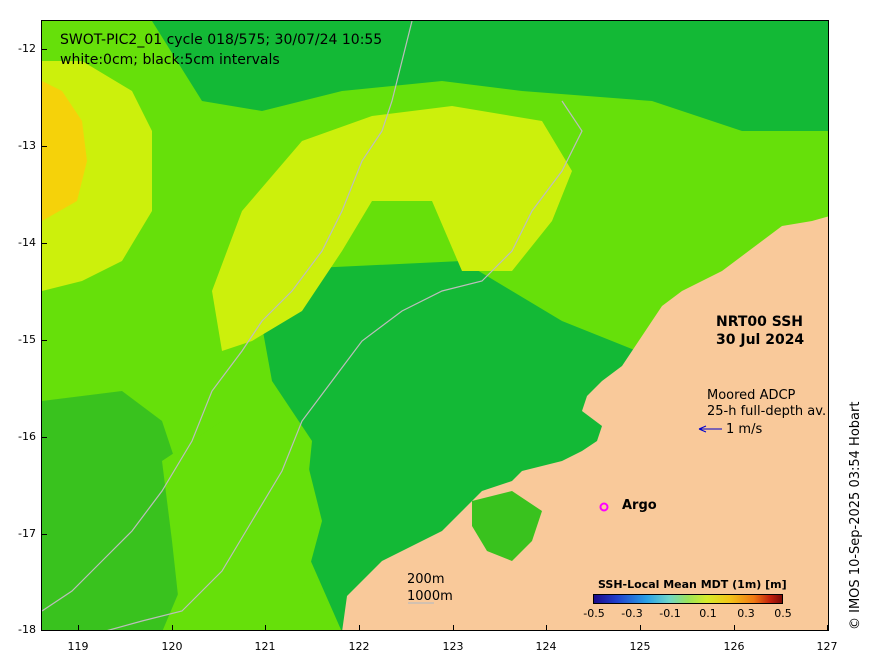 This screenshot has width=872, height=666. I want to click on y-tick-label: -16, so click(27, 436).